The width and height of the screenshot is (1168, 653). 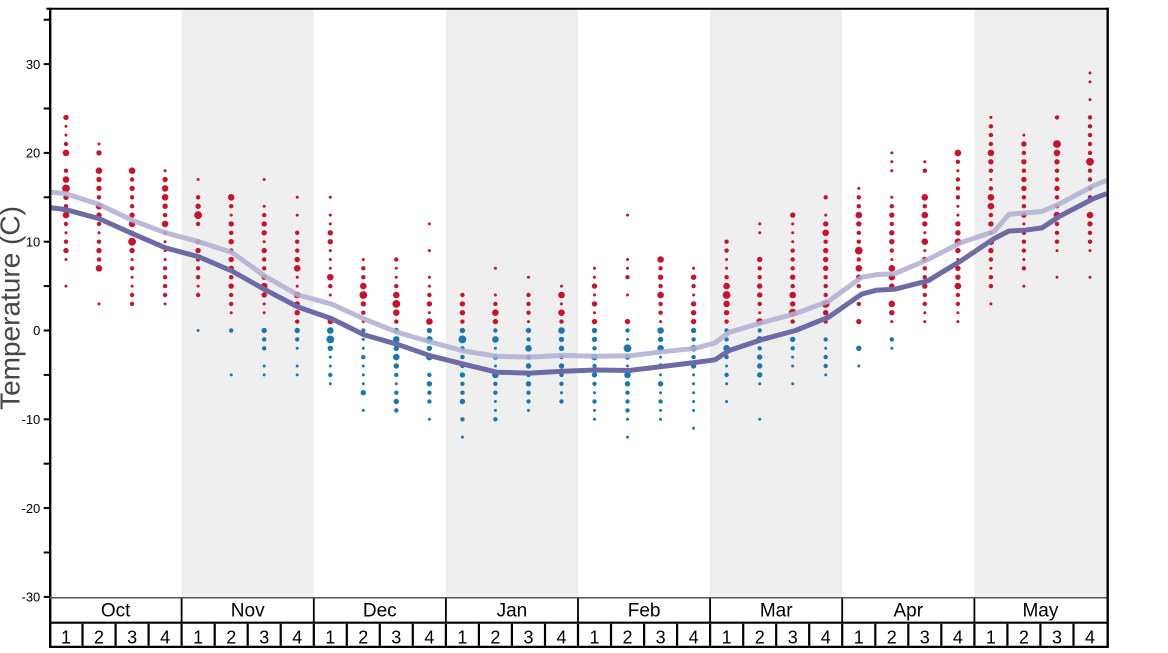 What do you see at coordinates (33, 241) in the screenshot?
I see `svg-text: 10` at bounding box center [33, 241].